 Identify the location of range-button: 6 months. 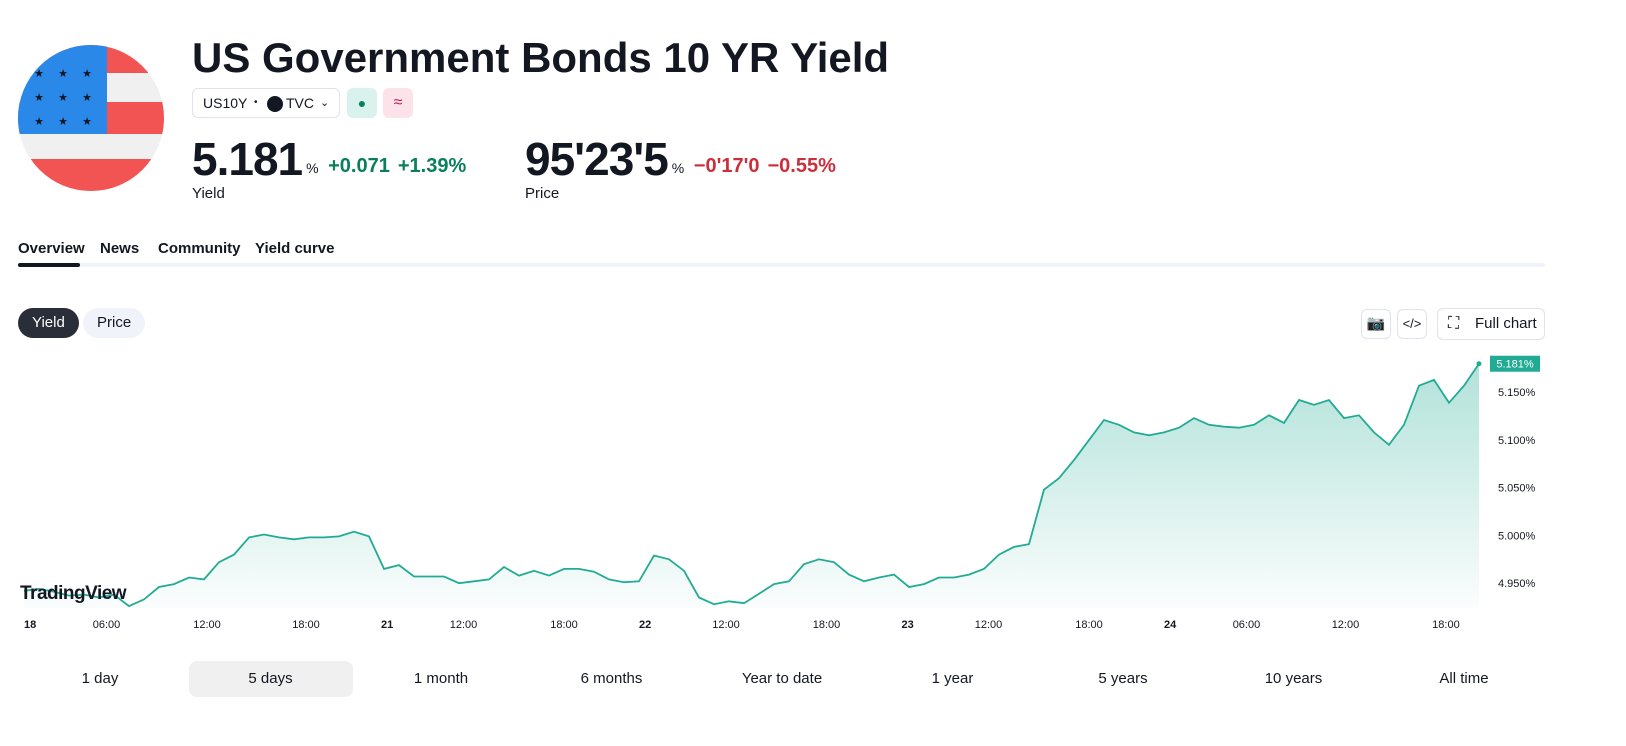
(611, 678).